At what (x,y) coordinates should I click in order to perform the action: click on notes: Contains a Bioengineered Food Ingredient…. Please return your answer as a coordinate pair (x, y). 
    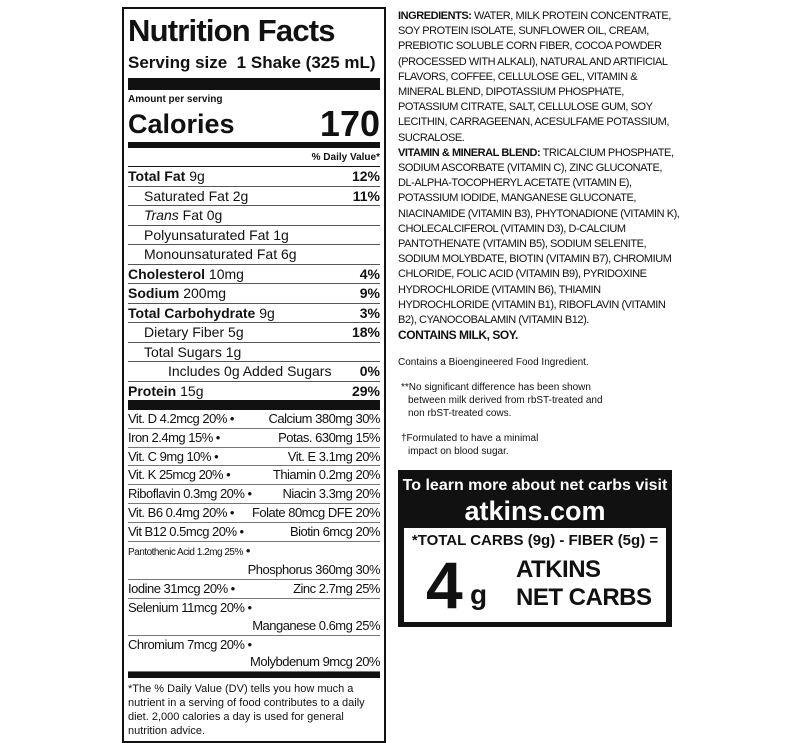
    Looking at the image, I should click on (528, 407).